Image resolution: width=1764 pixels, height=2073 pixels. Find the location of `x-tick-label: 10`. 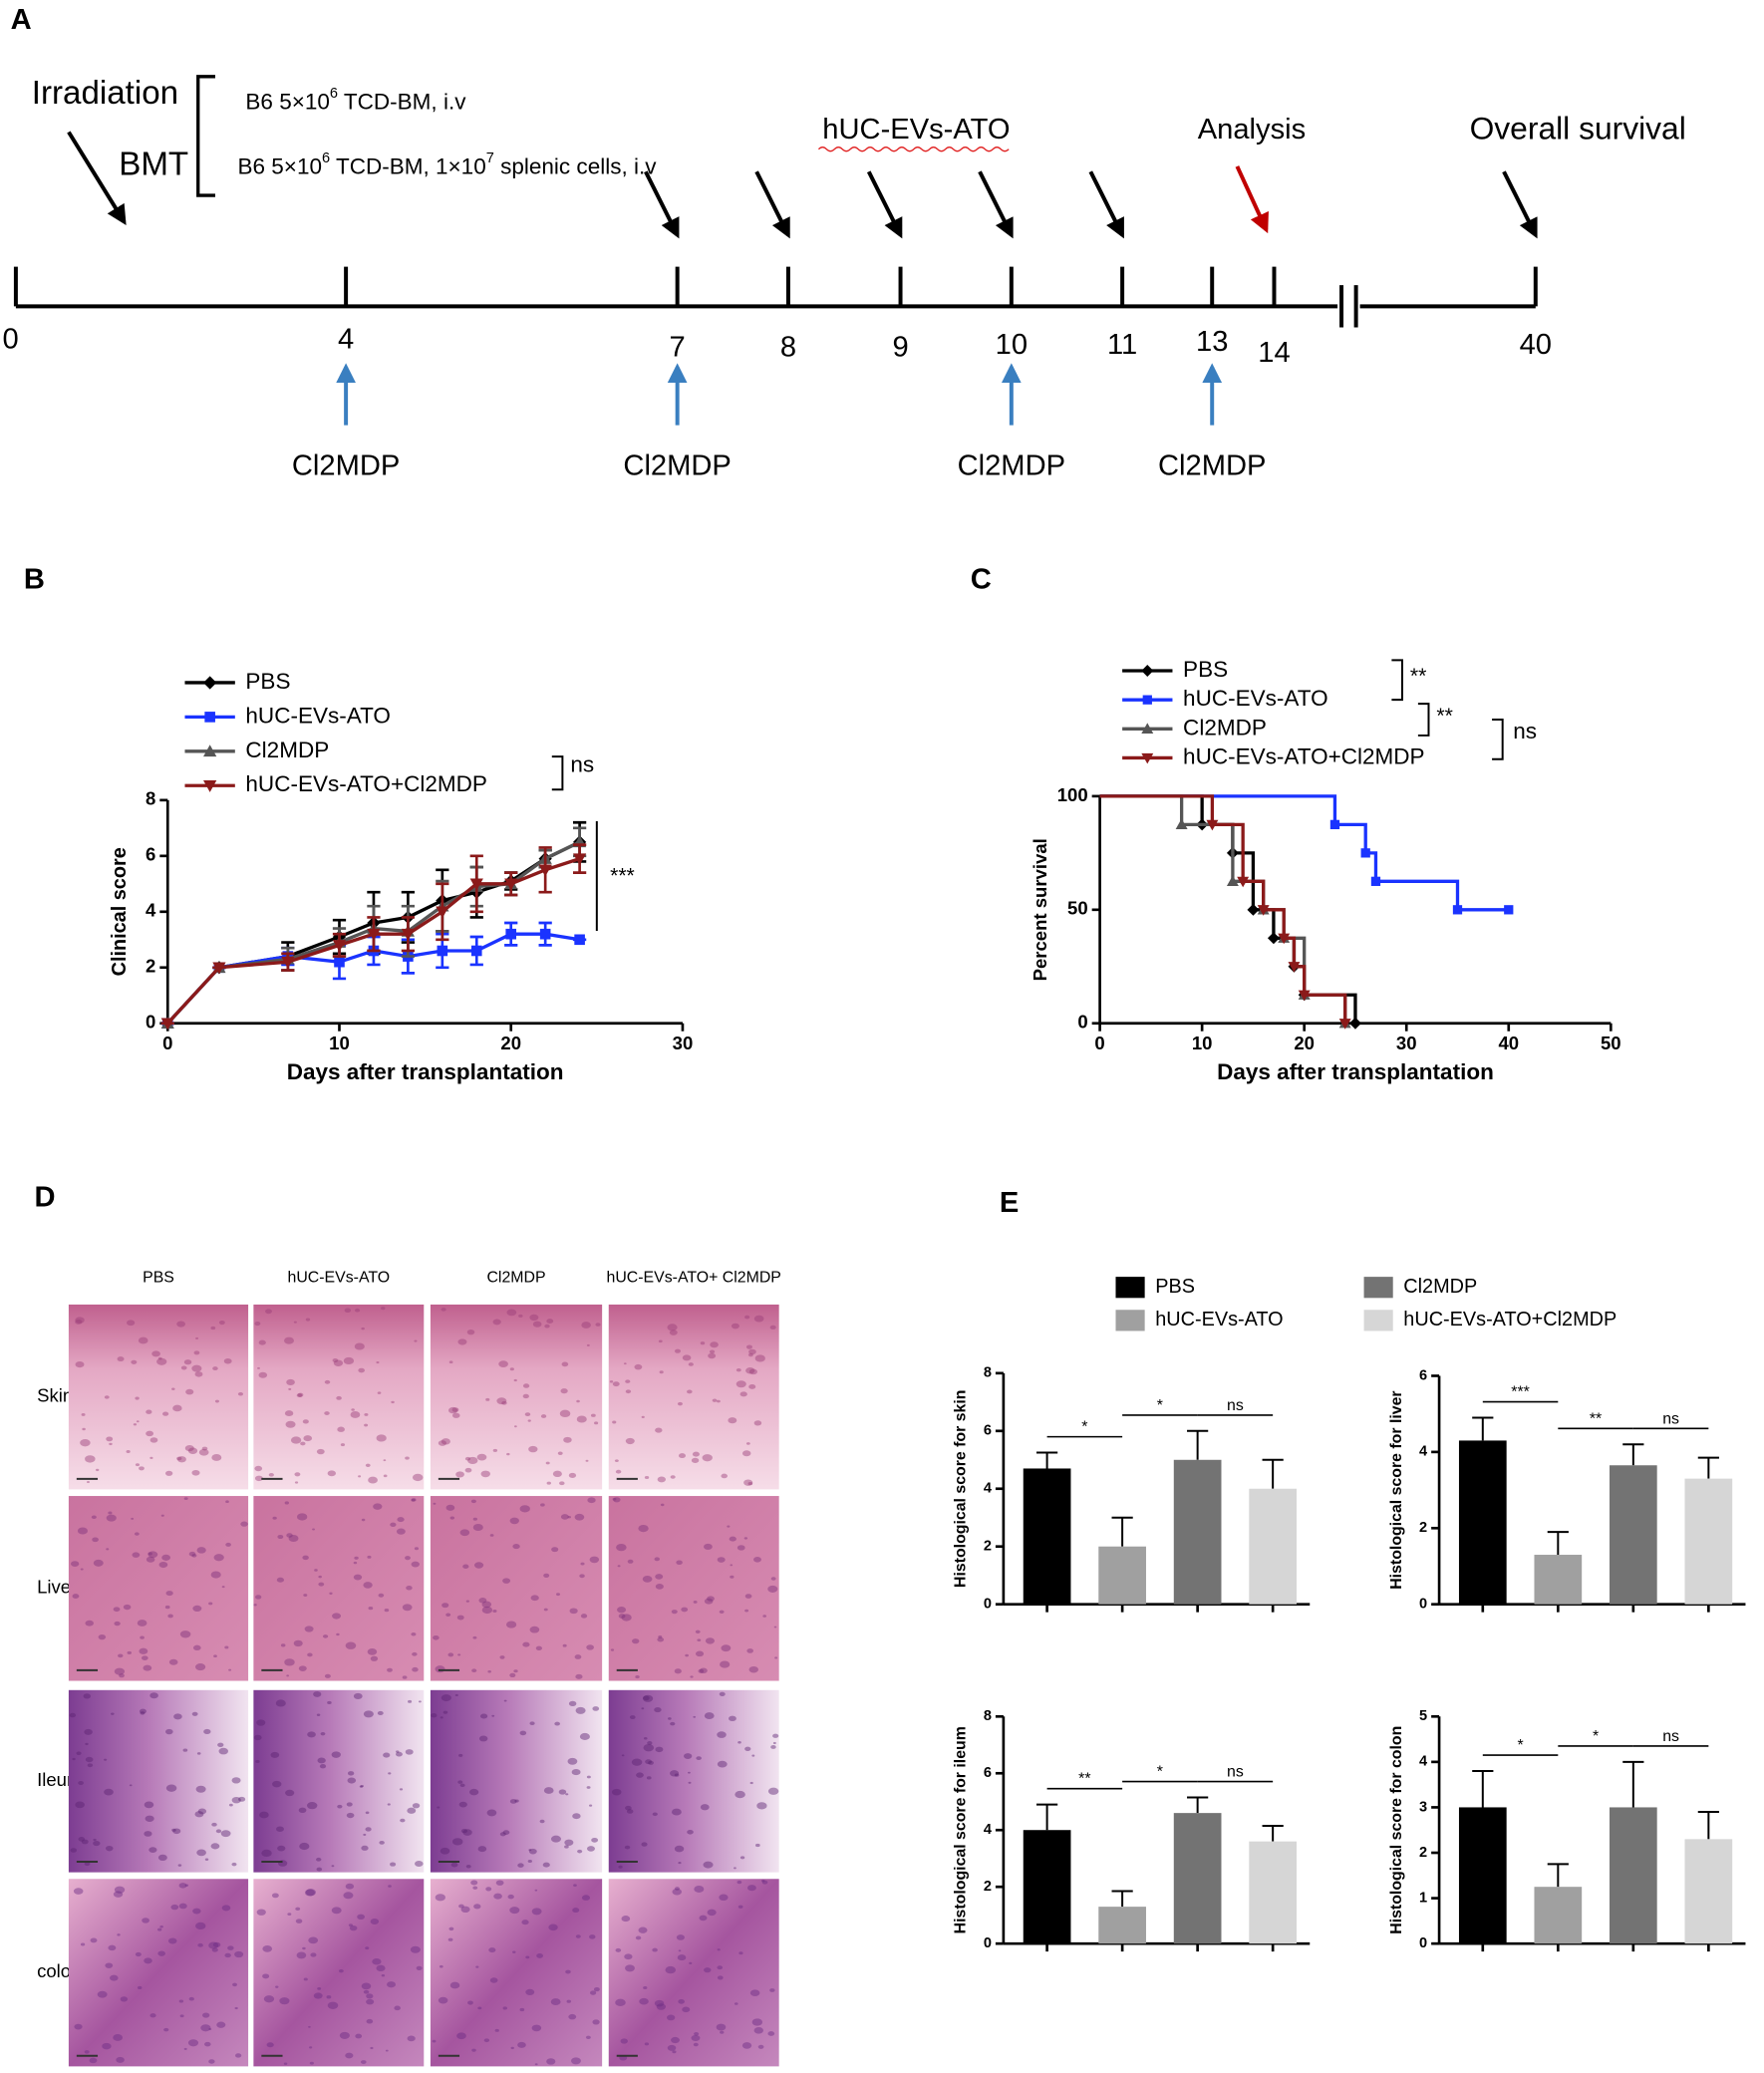

x-tick-label: 10 is located at coordinates (1202, 1043).